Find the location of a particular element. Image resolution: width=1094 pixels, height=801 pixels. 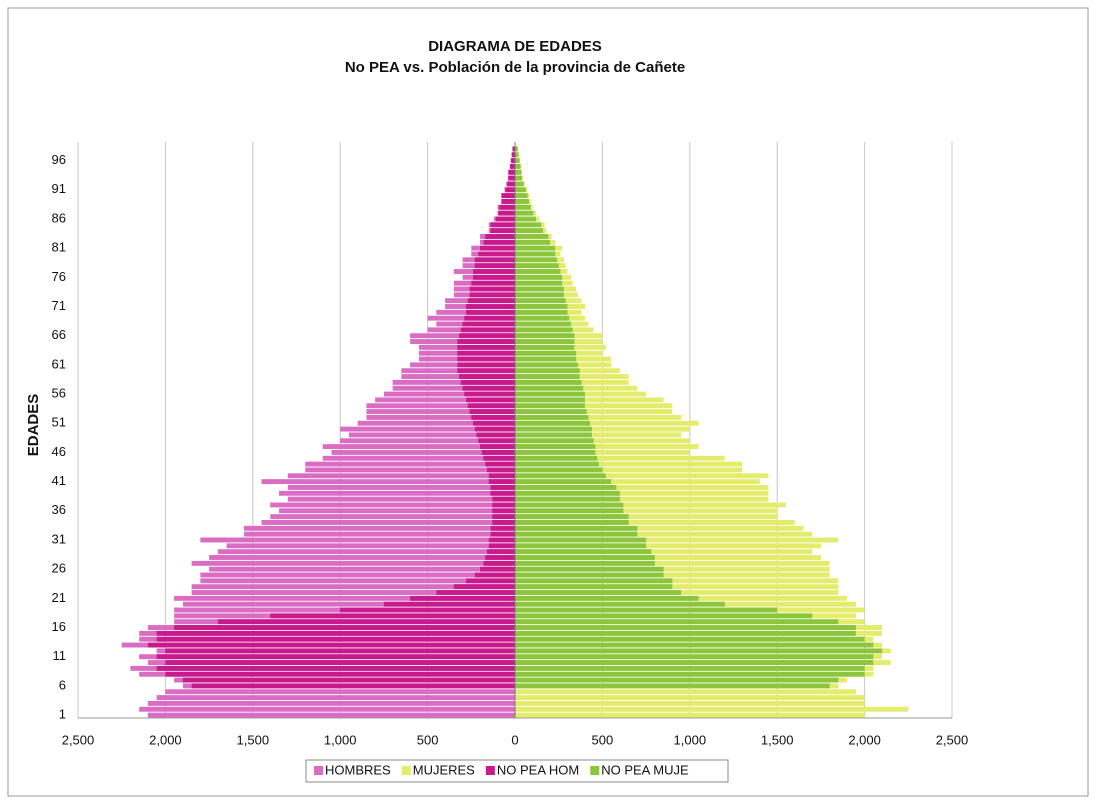

legend-box is located at coordinates (517, 771).